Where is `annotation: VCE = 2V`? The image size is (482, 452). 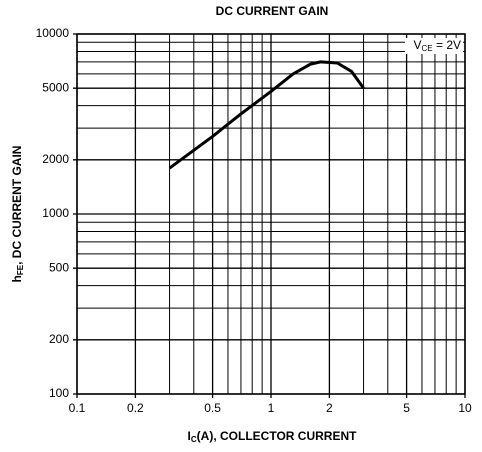
annotation: VCE = 2V is located at coordinates (438, 45).